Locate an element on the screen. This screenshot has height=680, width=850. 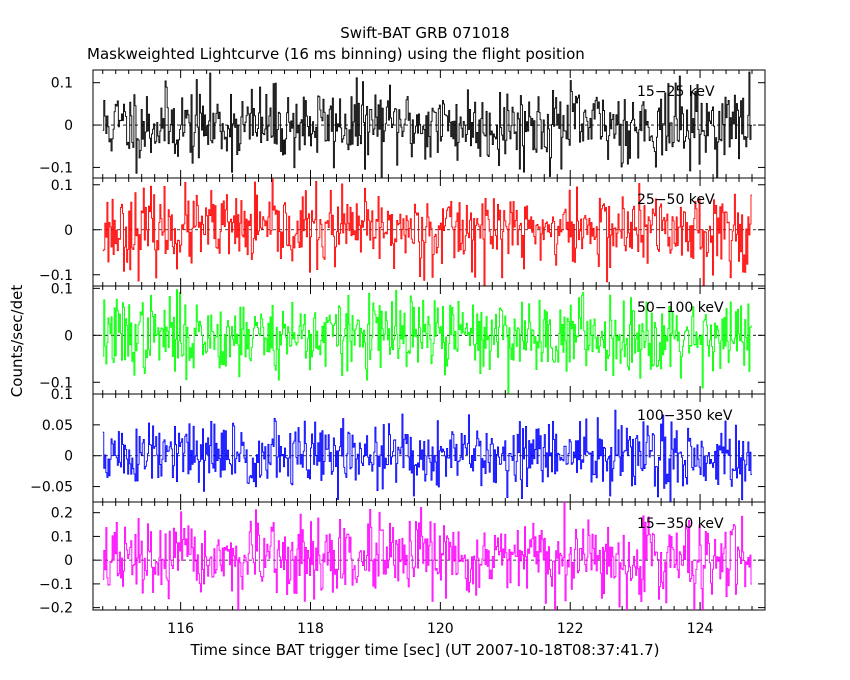
band-label-4: 15−350 keV is located at coordinates (680, 524).